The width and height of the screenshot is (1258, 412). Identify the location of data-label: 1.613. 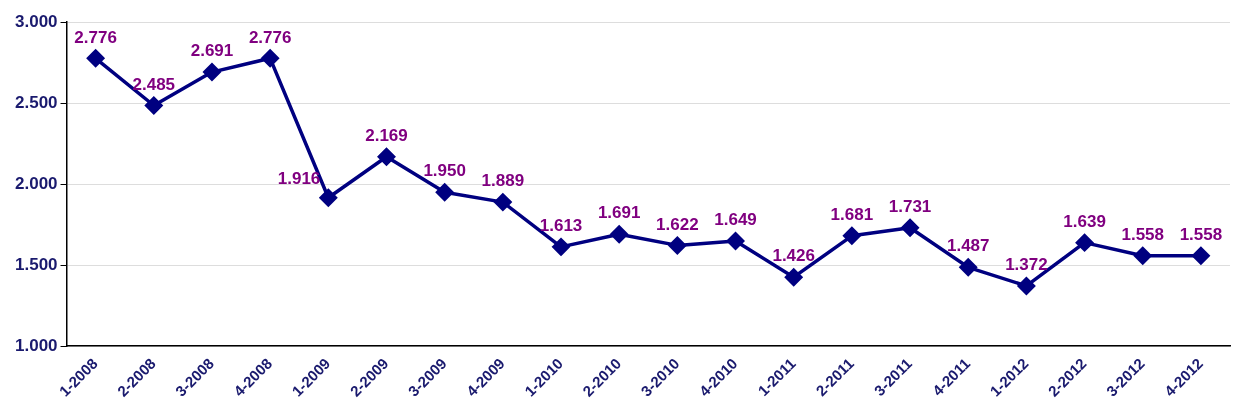
(561, 226).